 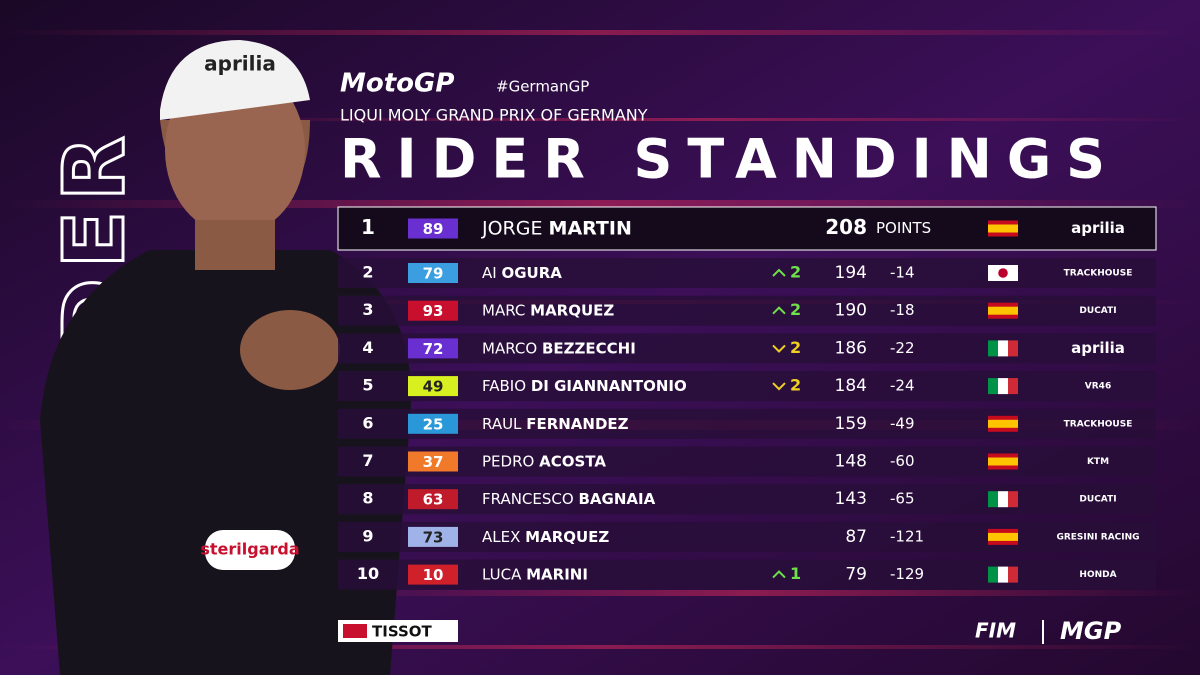 What do you see at coordinates (240, 64) in the screenshot?
I see `svg-text: aprilia` at bounding box center [240, 64].